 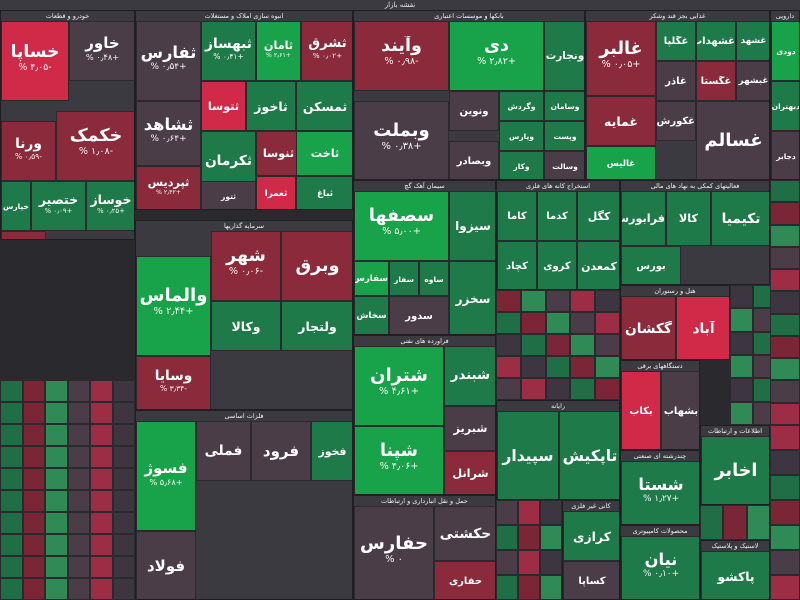 What do you see at coordinates (331, 451) in the screenshot?
I see `stock-tile: فخوز` at bounding box center [331, 451].